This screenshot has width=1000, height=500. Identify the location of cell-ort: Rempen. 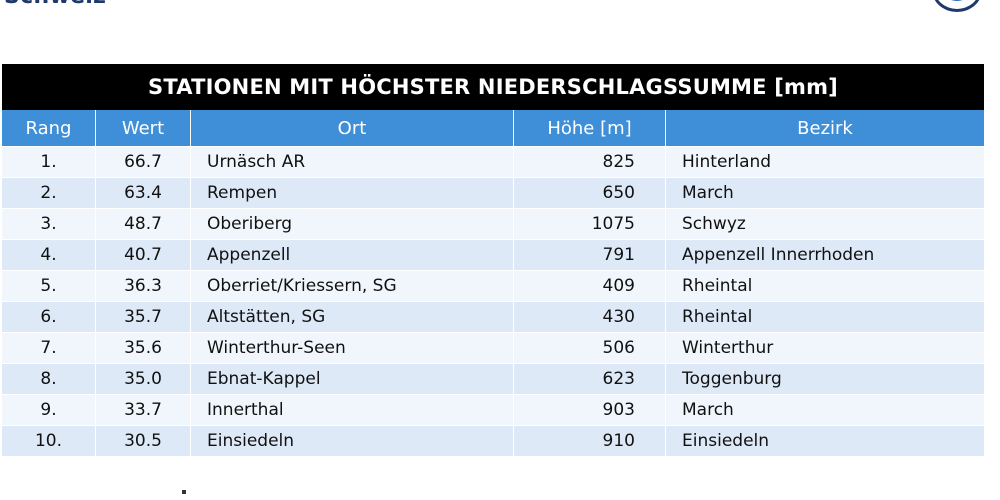
(352, 193).